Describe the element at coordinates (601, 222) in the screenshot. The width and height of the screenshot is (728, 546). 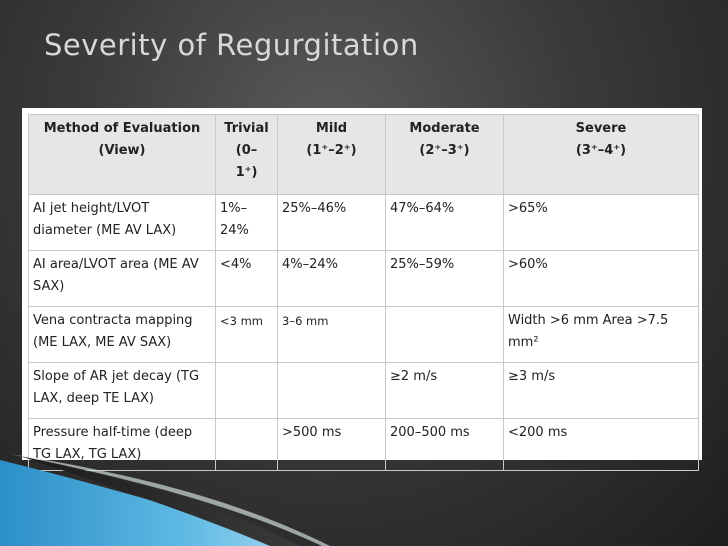
I see `cell-severe: >65%` at that location.